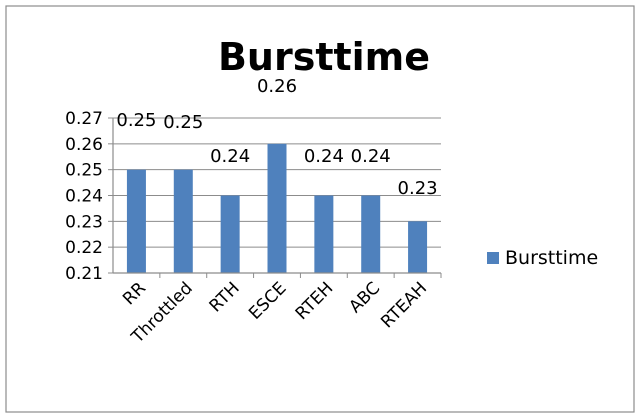  I want to click on y-tick-label: 0.22, so click(84, 248).